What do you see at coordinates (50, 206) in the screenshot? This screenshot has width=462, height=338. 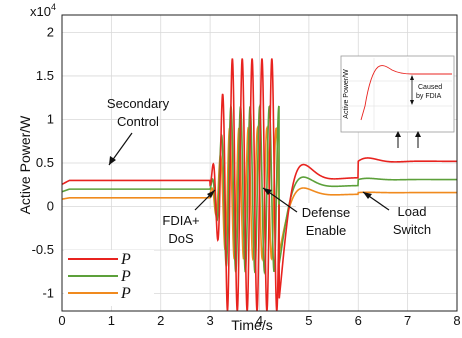 I see `y-tick-label: 0` at bounding box center [50, 206].